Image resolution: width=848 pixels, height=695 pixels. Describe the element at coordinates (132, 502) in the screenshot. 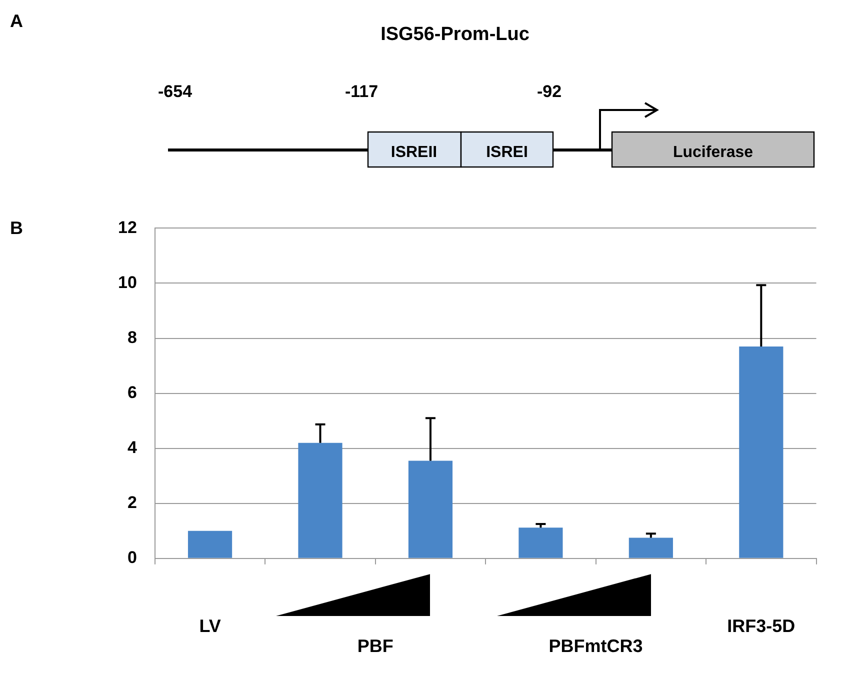

I see `y-tick-label: 2` at that location.